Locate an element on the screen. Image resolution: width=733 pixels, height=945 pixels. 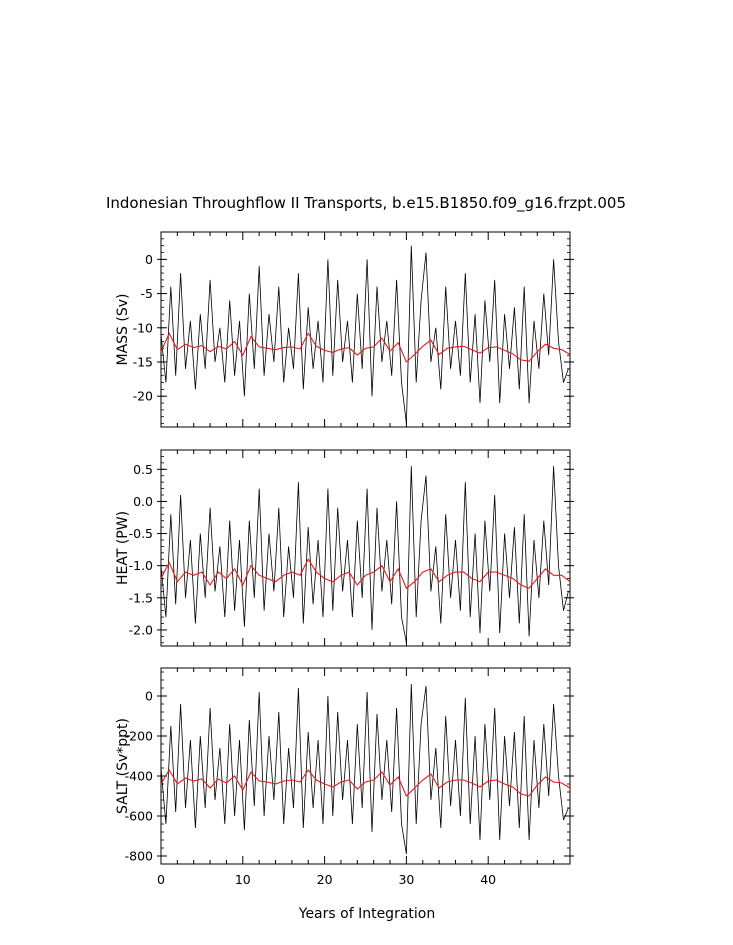
x-tick-label: 30 is located at coordinates (406, 879).